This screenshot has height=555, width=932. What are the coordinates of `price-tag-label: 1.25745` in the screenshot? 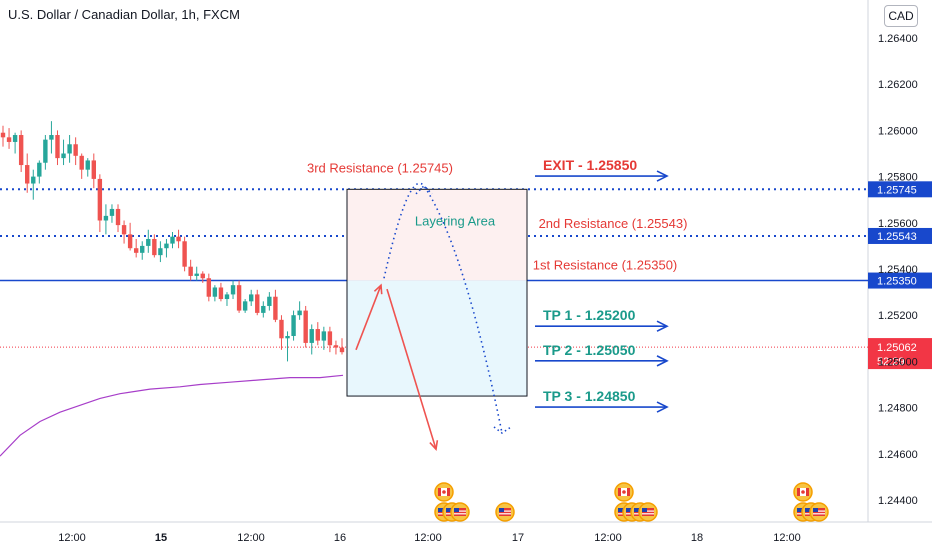 It's located at (897, 190).